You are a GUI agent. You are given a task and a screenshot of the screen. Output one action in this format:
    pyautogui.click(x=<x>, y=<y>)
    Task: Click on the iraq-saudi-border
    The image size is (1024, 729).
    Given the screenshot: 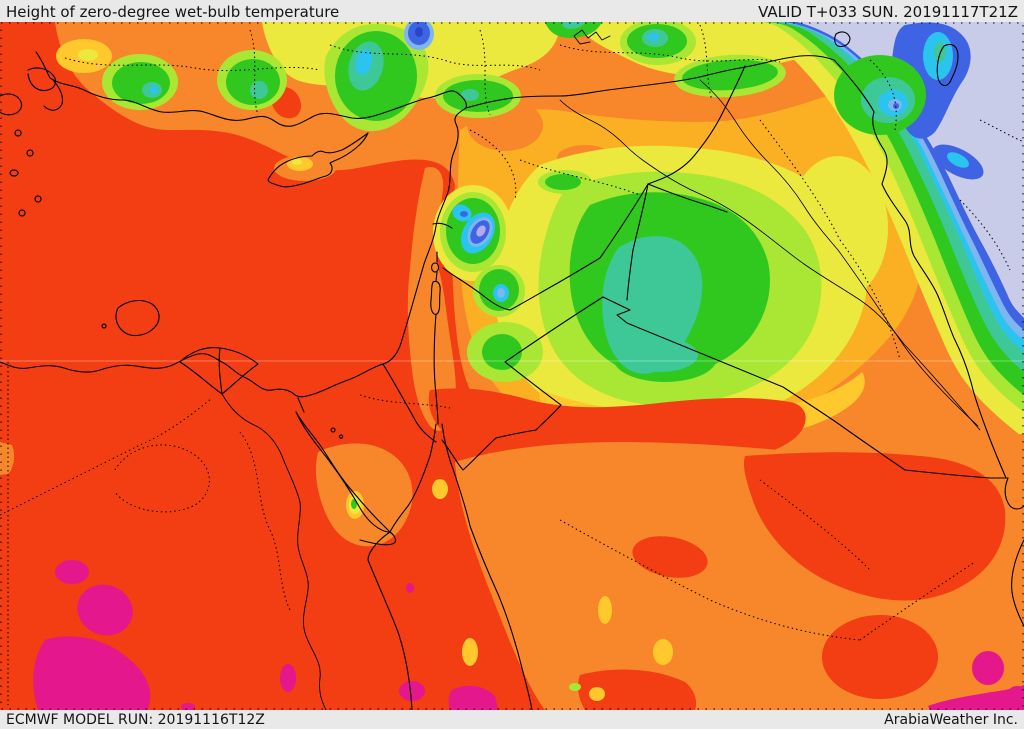 What is the action you would take?
    pyautogui.click(x=805, y=387)
    